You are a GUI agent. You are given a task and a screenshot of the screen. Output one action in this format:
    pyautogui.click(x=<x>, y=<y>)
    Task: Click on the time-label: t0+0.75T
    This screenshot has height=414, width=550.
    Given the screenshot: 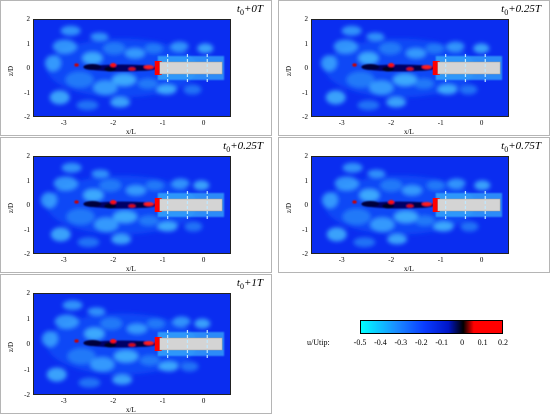 What is the action you would take?
    pyautogui.click(x=521, y=147)
    